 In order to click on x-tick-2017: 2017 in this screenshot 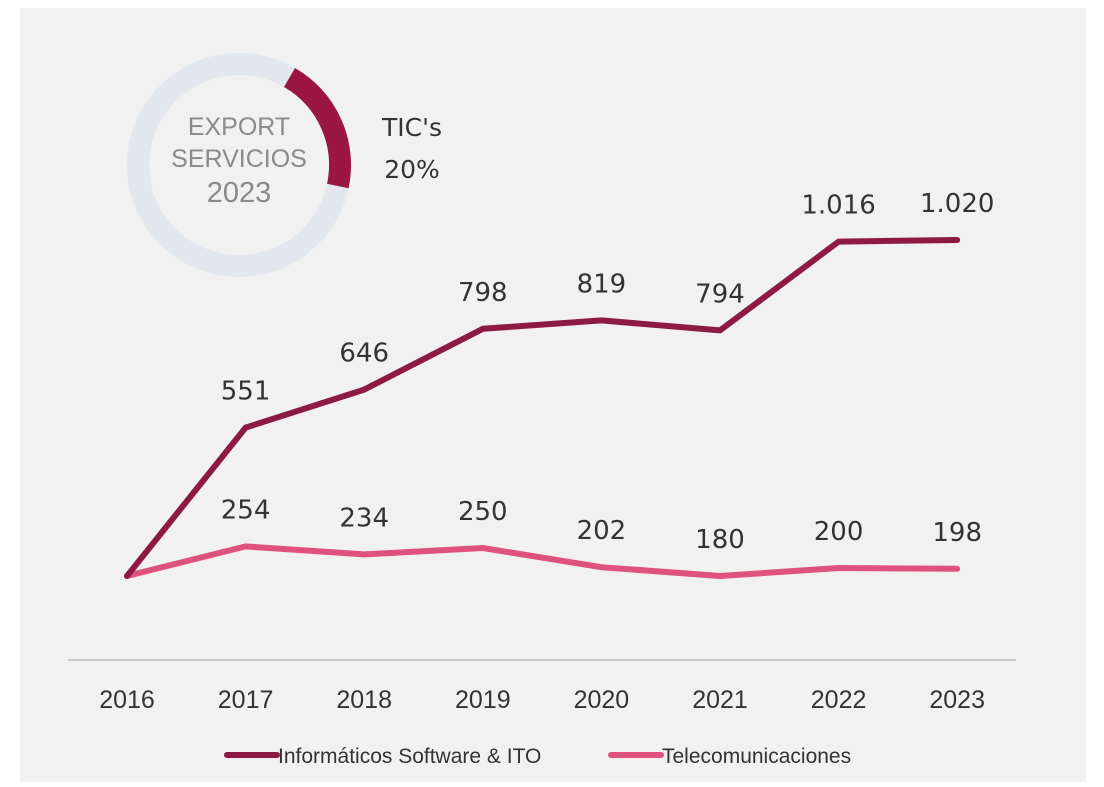, I will do `click(246, 700)`.